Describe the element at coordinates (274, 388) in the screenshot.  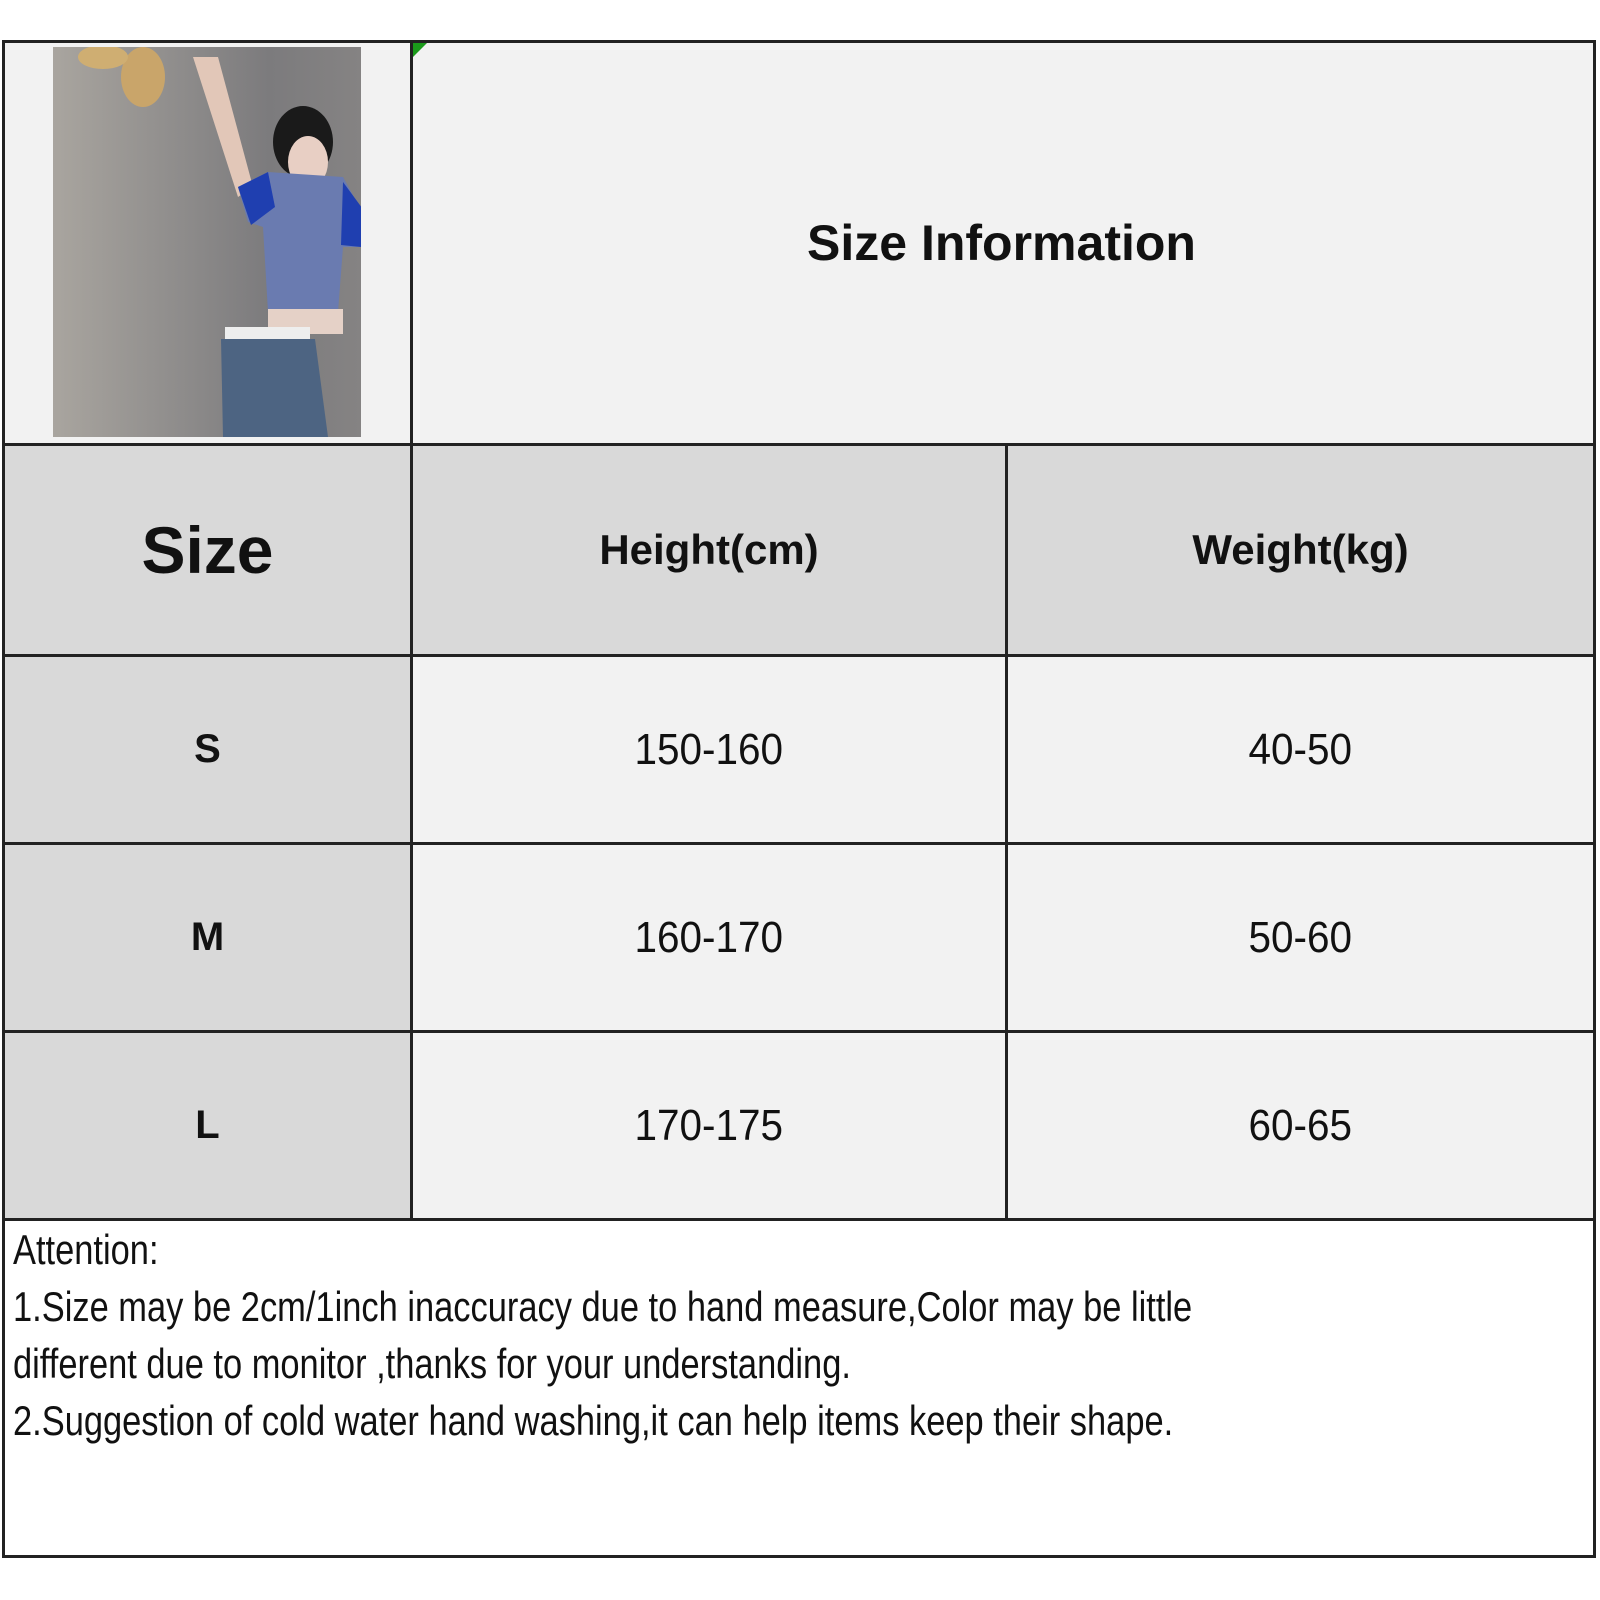
I see `jeans` at that location.